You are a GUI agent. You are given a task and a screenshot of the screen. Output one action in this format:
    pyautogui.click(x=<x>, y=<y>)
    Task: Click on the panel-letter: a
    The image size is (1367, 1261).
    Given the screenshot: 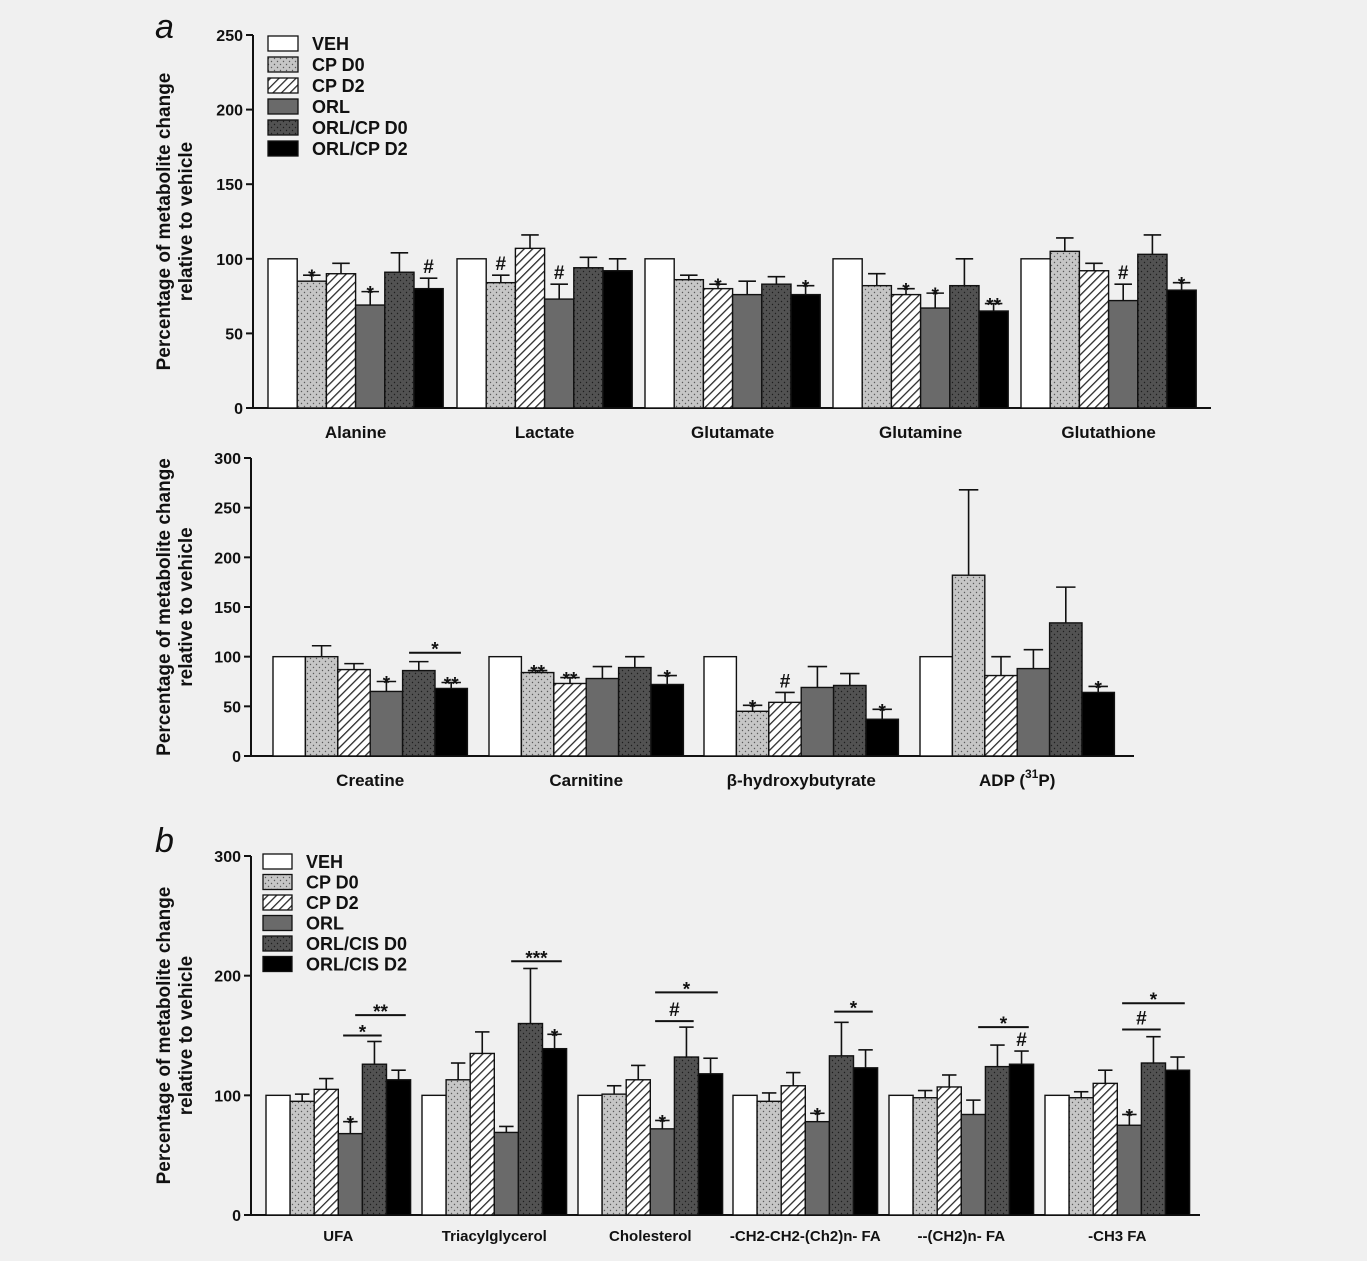 What is the action you would take?
    pyautogui.click(x=164, y=27)
    